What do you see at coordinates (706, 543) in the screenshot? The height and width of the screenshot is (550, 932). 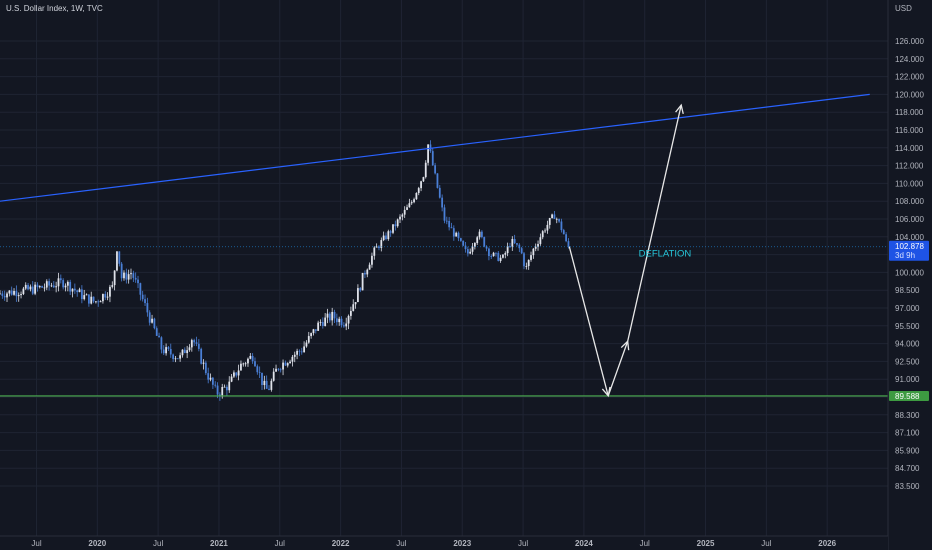 I see `time-tick-label: 2025` at bounding box center [706, 543].